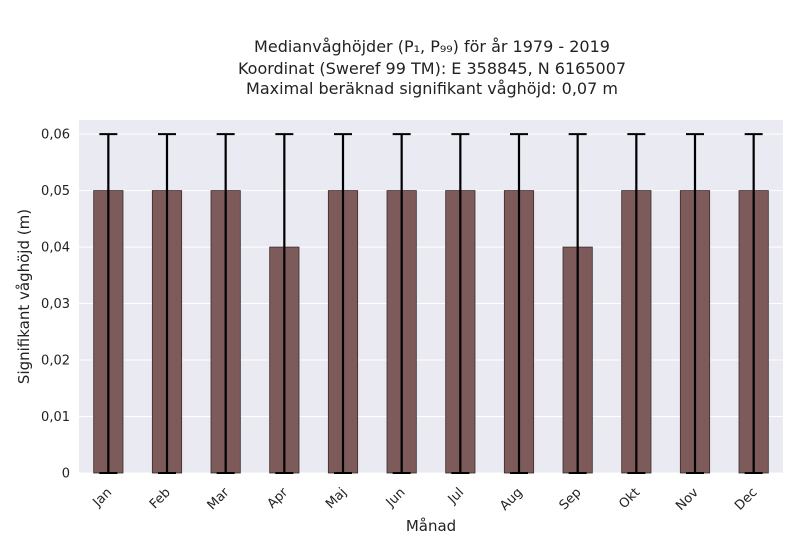  I want to click on x-tick-label: Apr, so click(278, 498).